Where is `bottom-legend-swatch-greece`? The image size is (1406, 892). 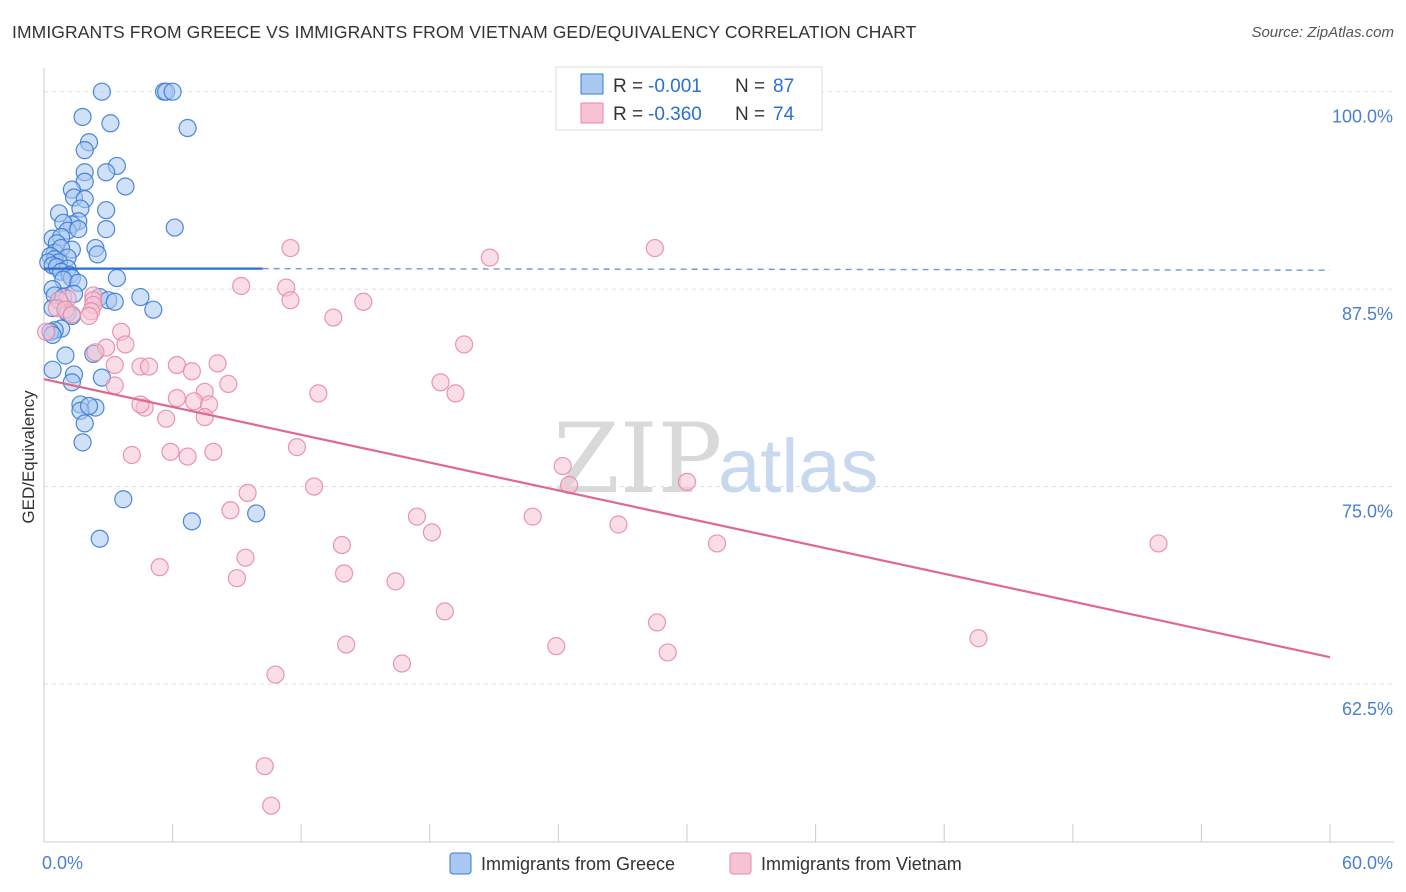 bottom-legend-swatch-greece is located at coordinates (460, 863).